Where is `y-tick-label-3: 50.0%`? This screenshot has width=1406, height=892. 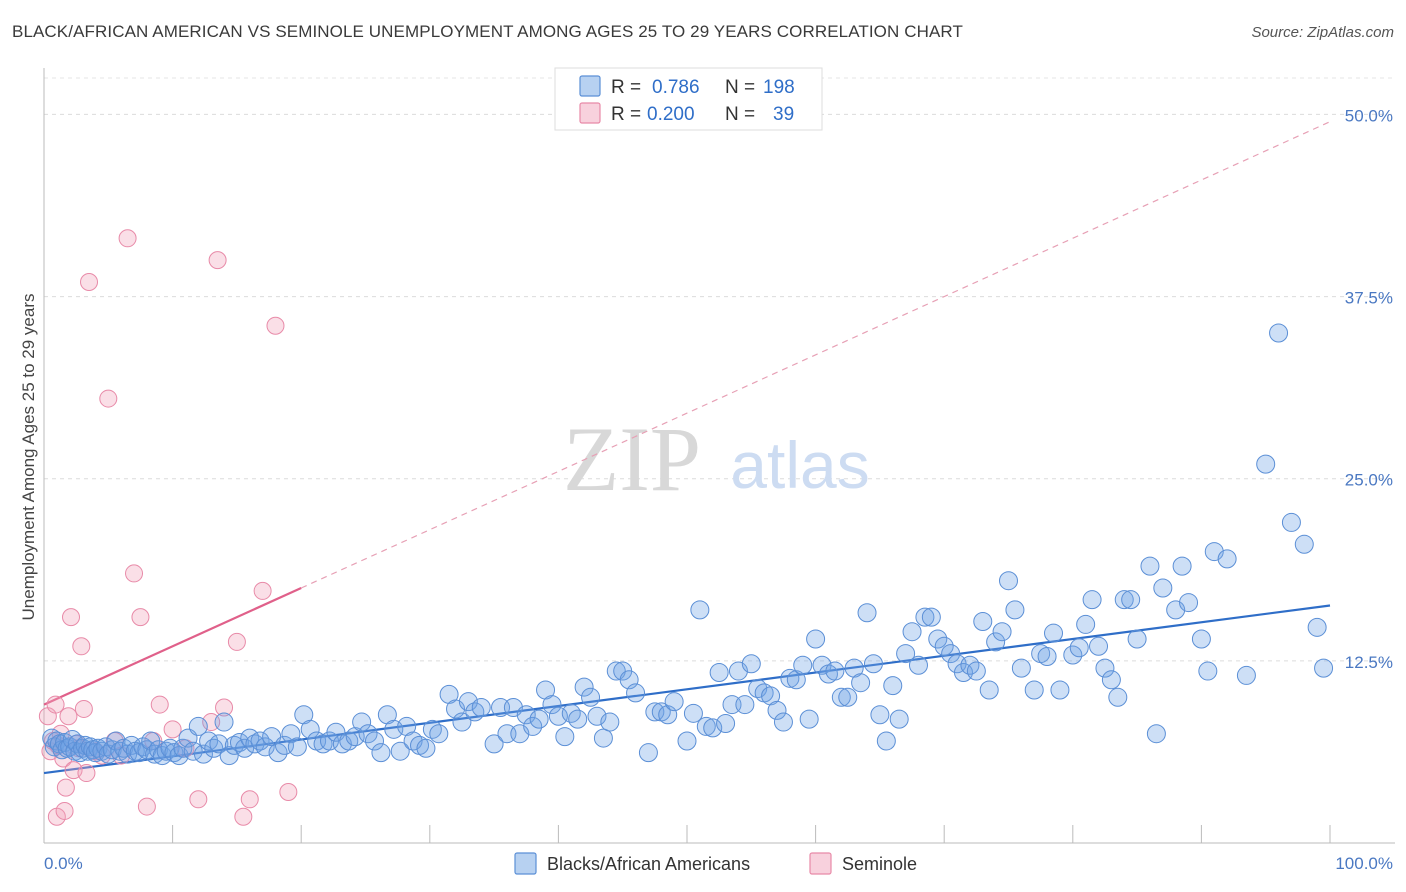
y-tick-label-3: 50.0% is located at coordinates (1369, 115).